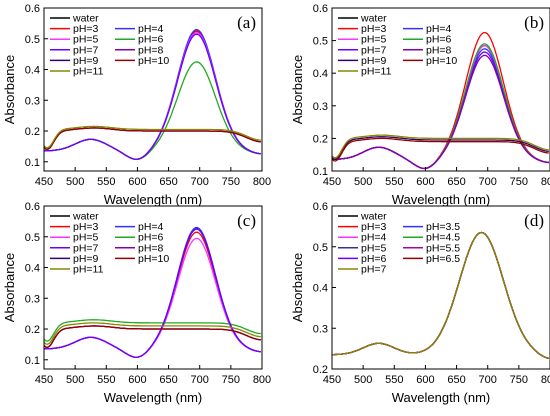 The height and width of the screenshot is (416, 550). Describe the element at coordinates (443, 259) in the screenshot. I see `legend-label: pH=6.5` at that location.